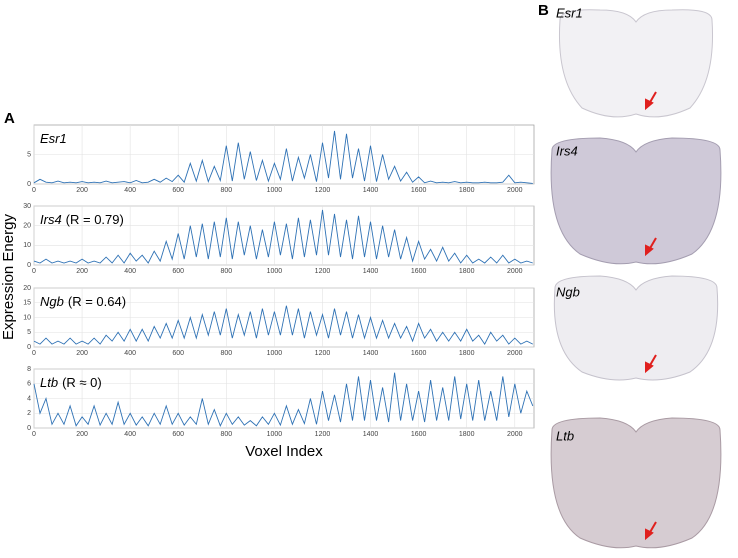 The height and width of the screenshot is (558, 738). I want to click on y-tick-label: 8, so click(29, 369).